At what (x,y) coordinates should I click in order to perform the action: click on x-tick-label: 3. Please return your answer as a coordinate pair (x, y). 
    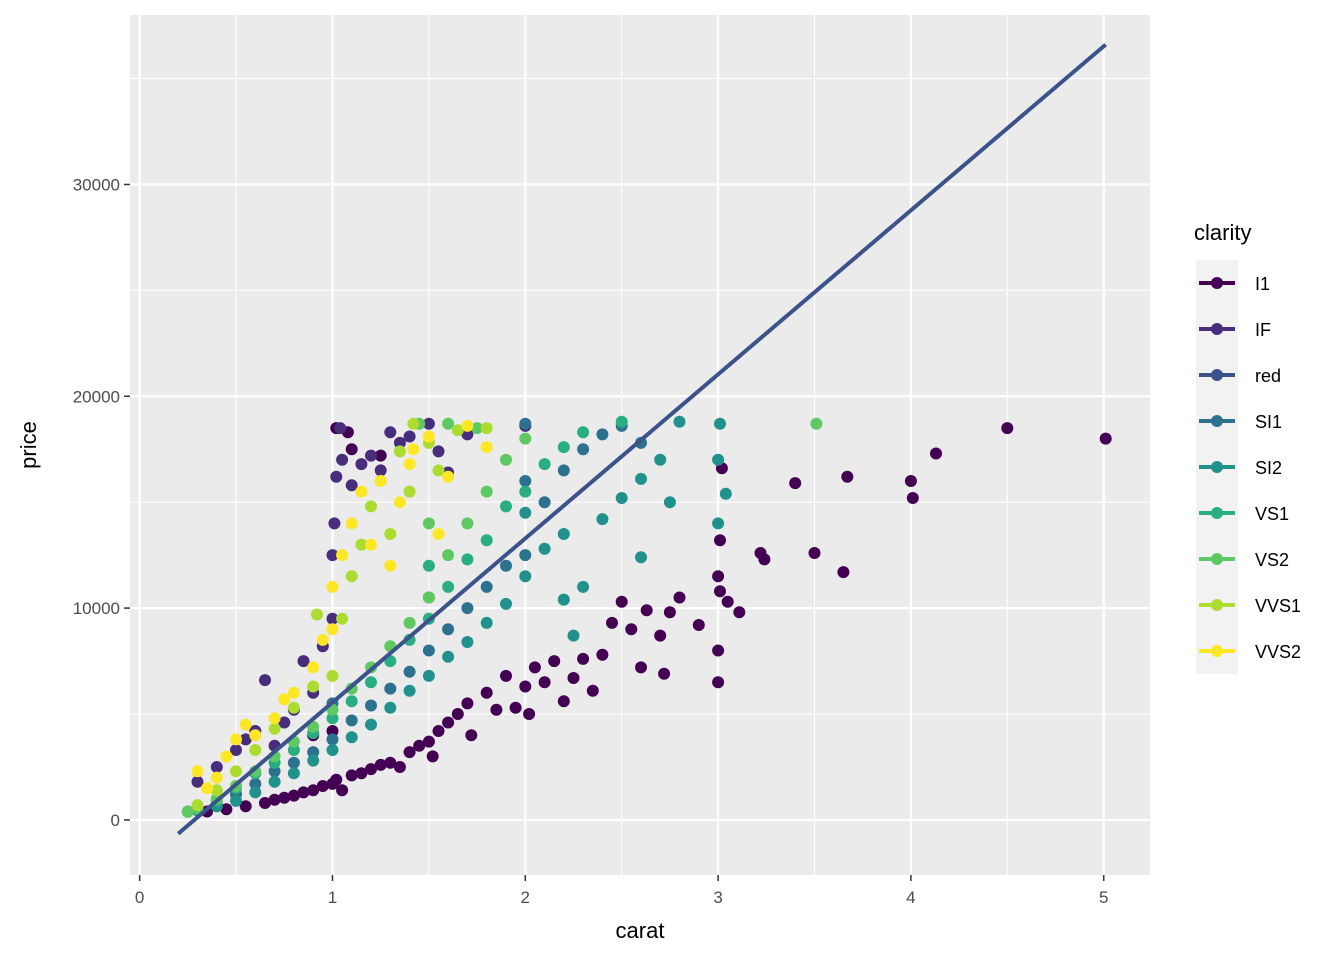
    Looking at the image, I should click on (717, 897).